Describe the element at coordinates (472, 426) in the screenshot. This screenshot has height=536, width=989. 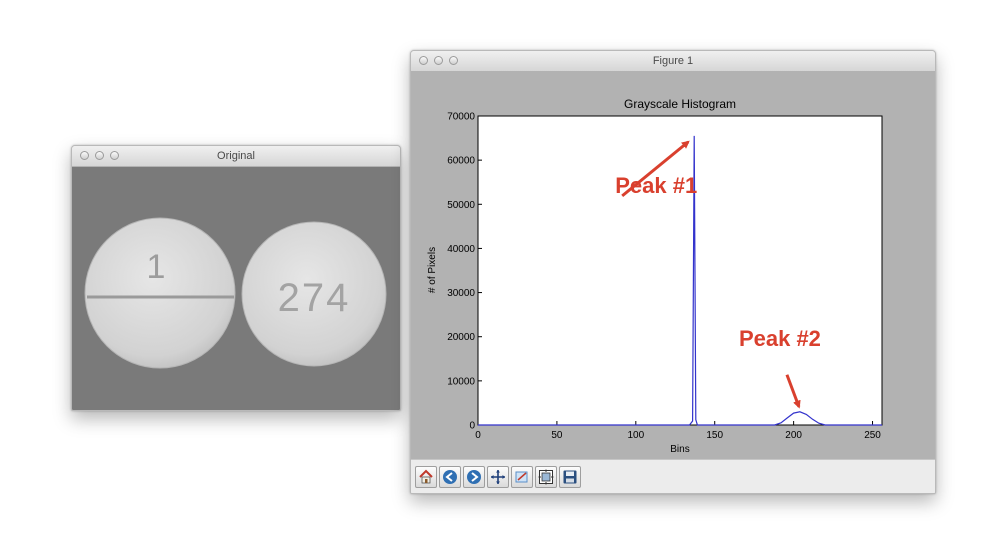
I see `y-tick-label: 0` at that location.